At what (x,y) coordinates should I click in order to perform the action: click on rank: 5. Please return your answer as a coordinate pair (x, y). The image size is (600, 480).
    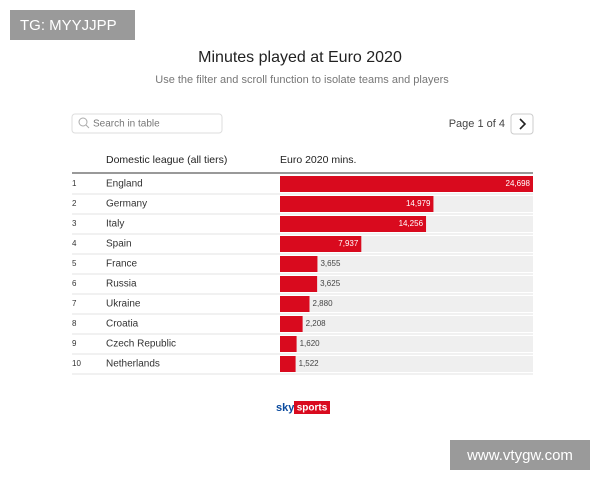
    Looking at the image, I should click on (74, 263).